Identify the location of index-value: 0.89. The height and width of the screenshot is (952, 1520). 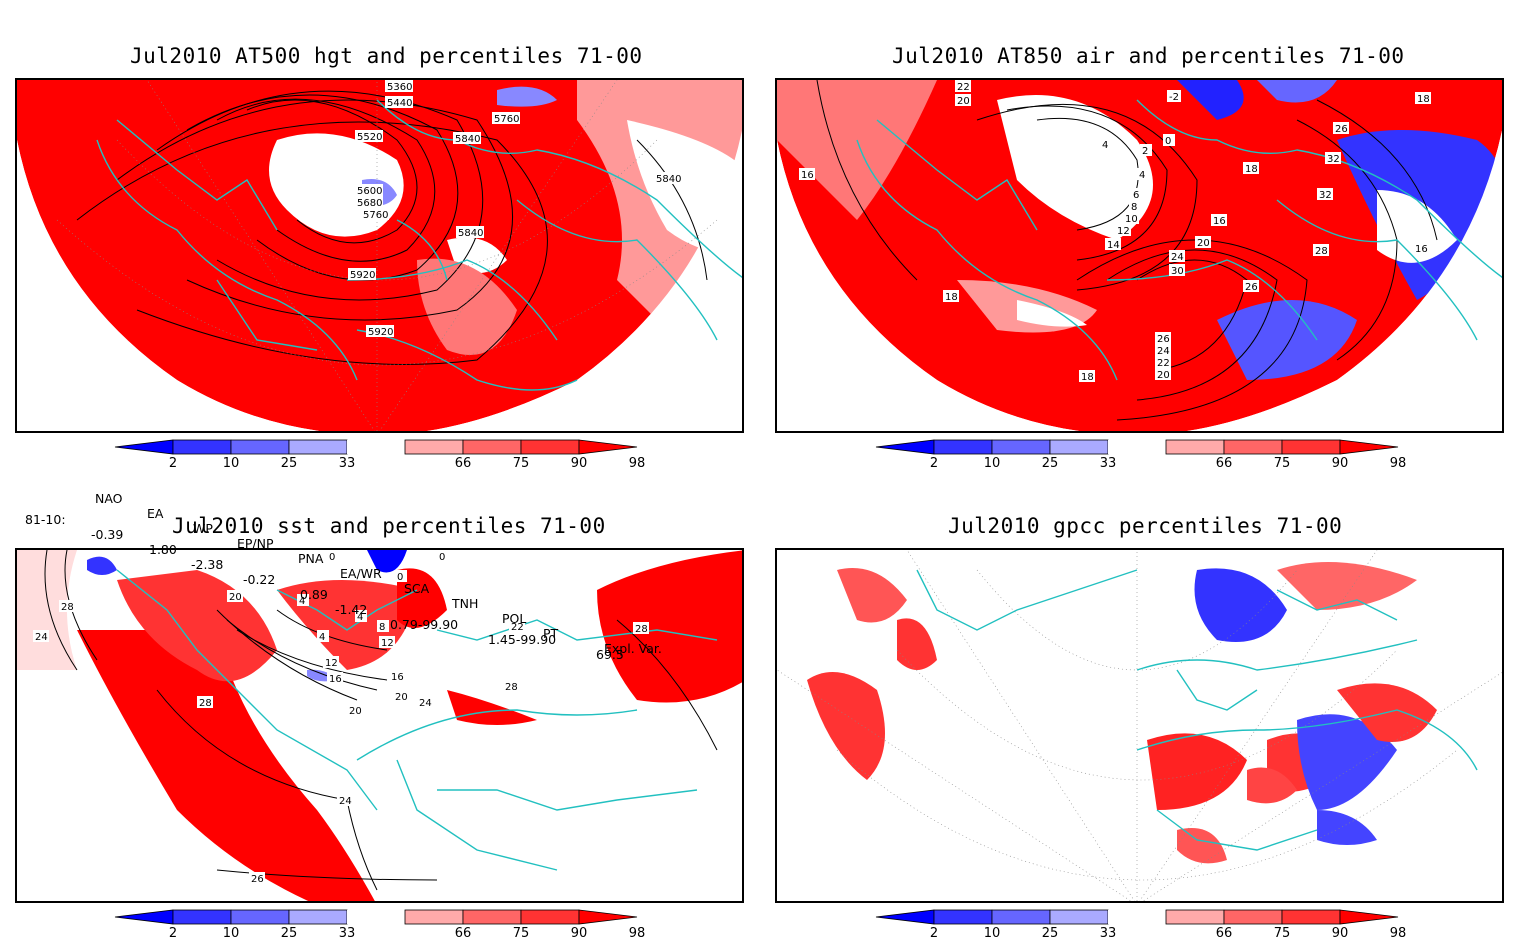
(314, 594).